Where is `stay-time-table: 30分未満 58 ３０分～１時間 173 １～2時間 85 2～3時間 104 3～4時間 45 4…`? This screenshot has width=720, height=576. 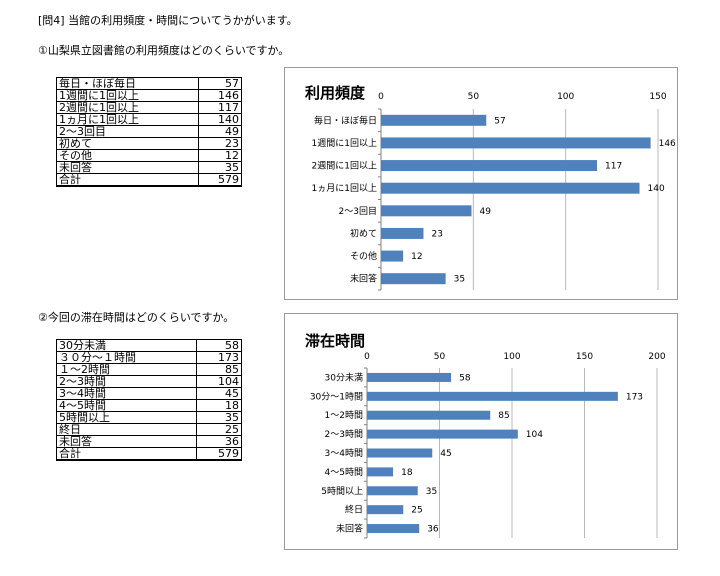
stay-time-table: 30分未満 58 ３０分～１時間 173 １～2時間 85 2～3時間 104 3～4時間 45 4… is located at coordinates (148, 400).